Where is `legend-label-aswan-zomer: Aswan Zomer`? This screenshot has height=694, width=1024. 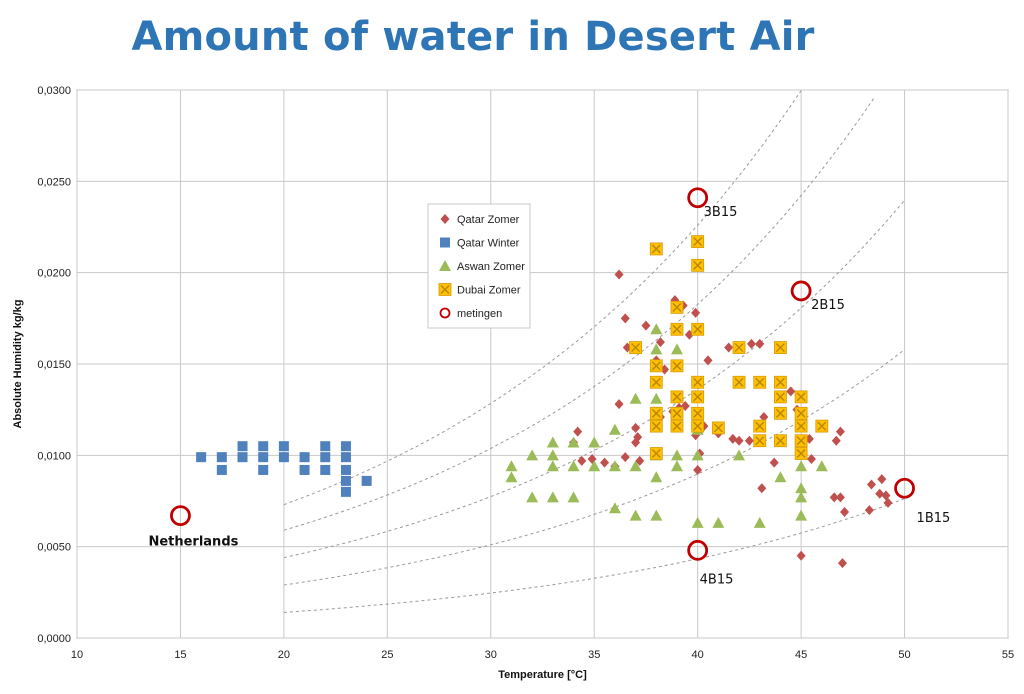
legend-label-aswan-zomer: Aswan Zomer is located at coordinates (491, 267).